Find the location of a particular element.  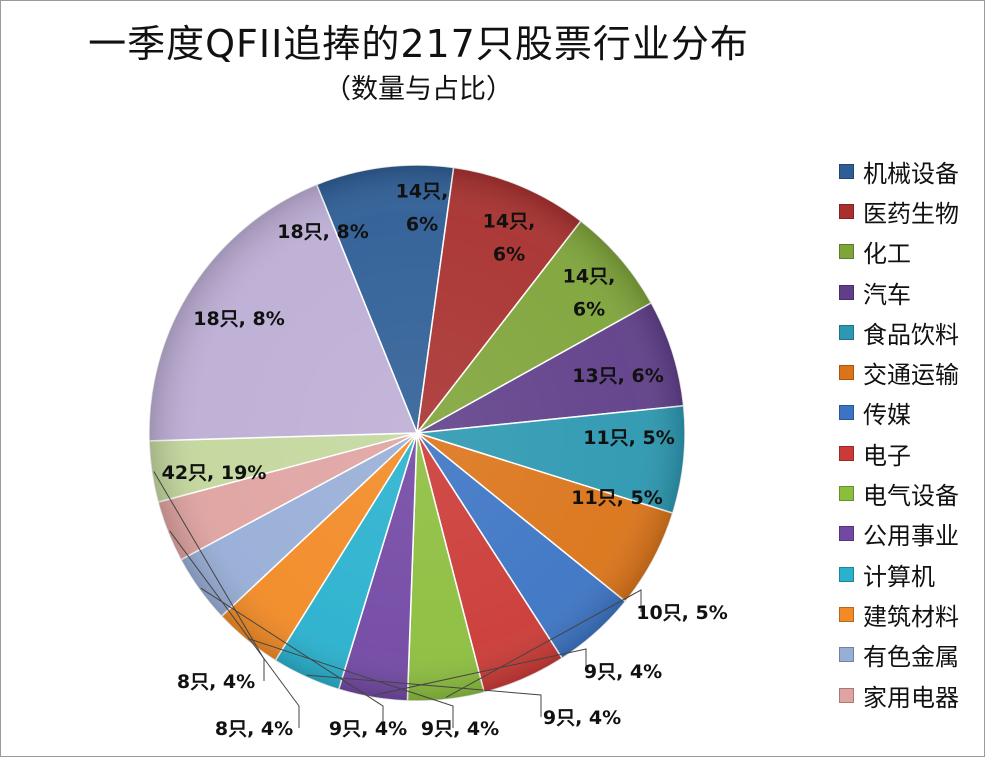

legend-label: 食品饮料 is located at coordinates (911, 334).